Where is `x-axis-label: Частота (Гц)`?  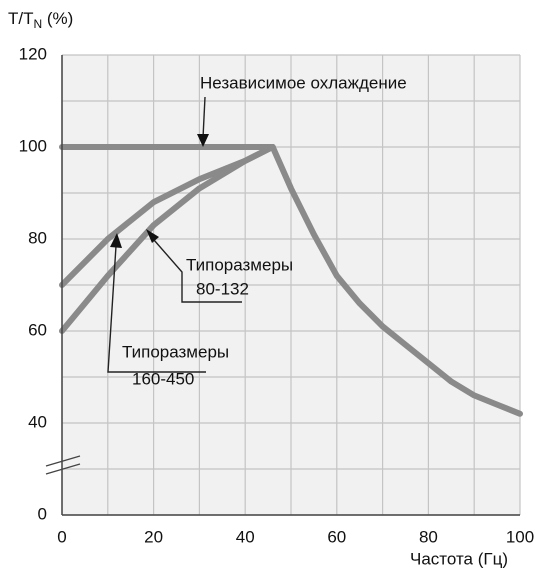
x-axis-label: Частота (Гц) is located at coordinates (459, 558).